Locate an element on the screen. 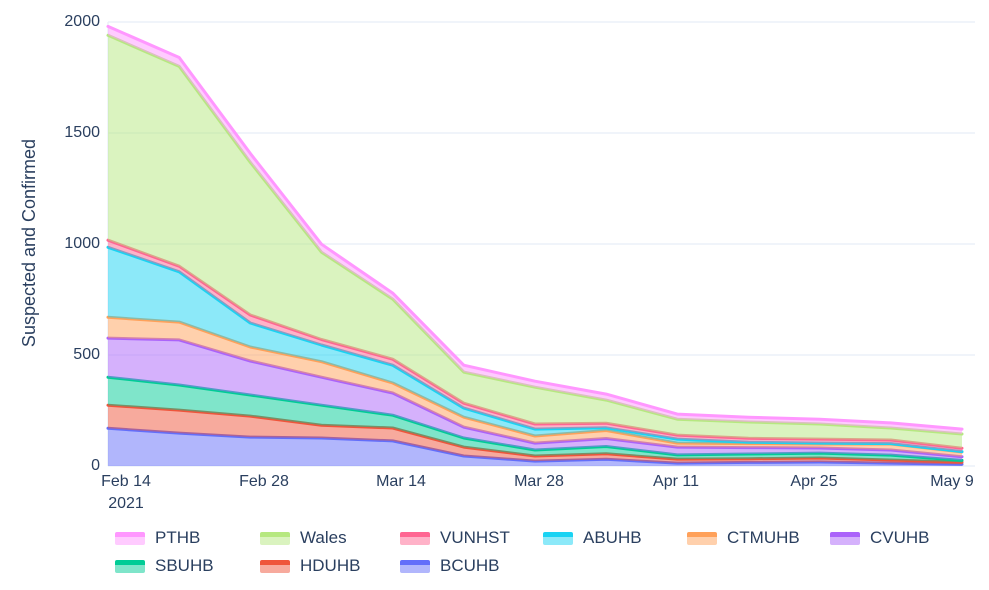 The width and height of the screenshot is (989, 590). legend-item-cvuhb: CVUHB is located at coordinates (880, 538).